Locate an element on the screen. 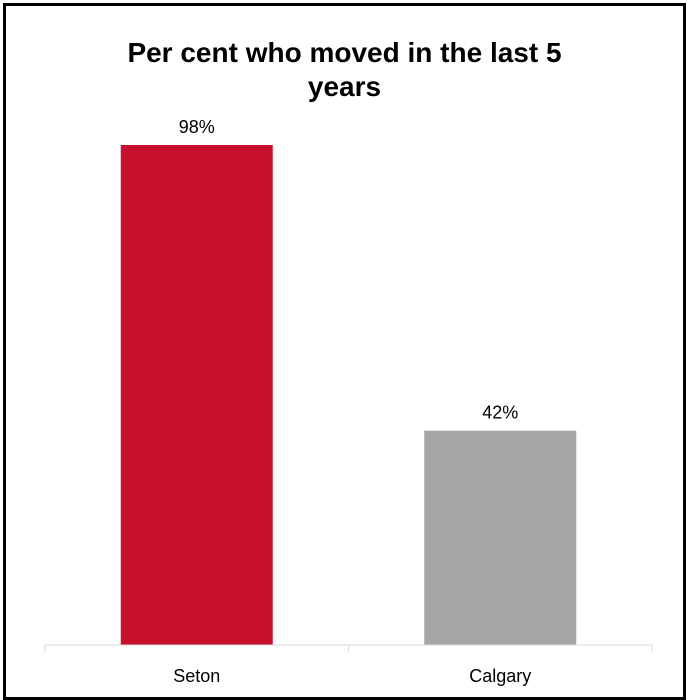  data-label-calgary: 42% is located at coordinates (500, 413).